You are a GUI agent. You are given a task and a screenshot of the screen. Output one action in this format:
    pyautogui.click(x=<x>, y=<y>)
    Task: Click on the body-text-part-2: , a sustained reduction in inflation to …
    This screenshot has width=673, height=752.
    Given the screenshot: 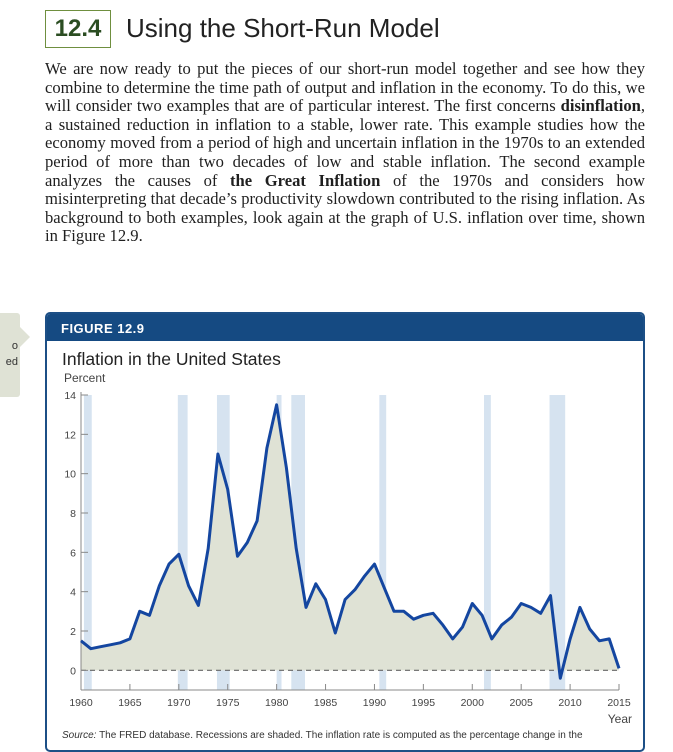 What is the action you would take?
    pyautogui.click(x=345, y=143)
    